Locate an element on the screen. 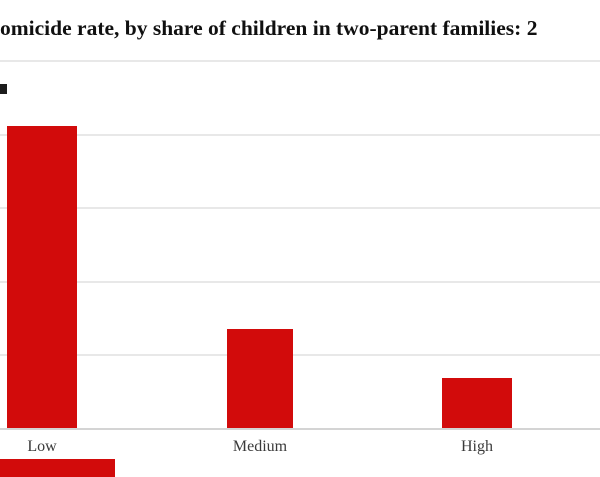 Image resolution: width=600 pixels, height=477 pixels. legend-swatch-fragment is located at coordinates (57, 468).